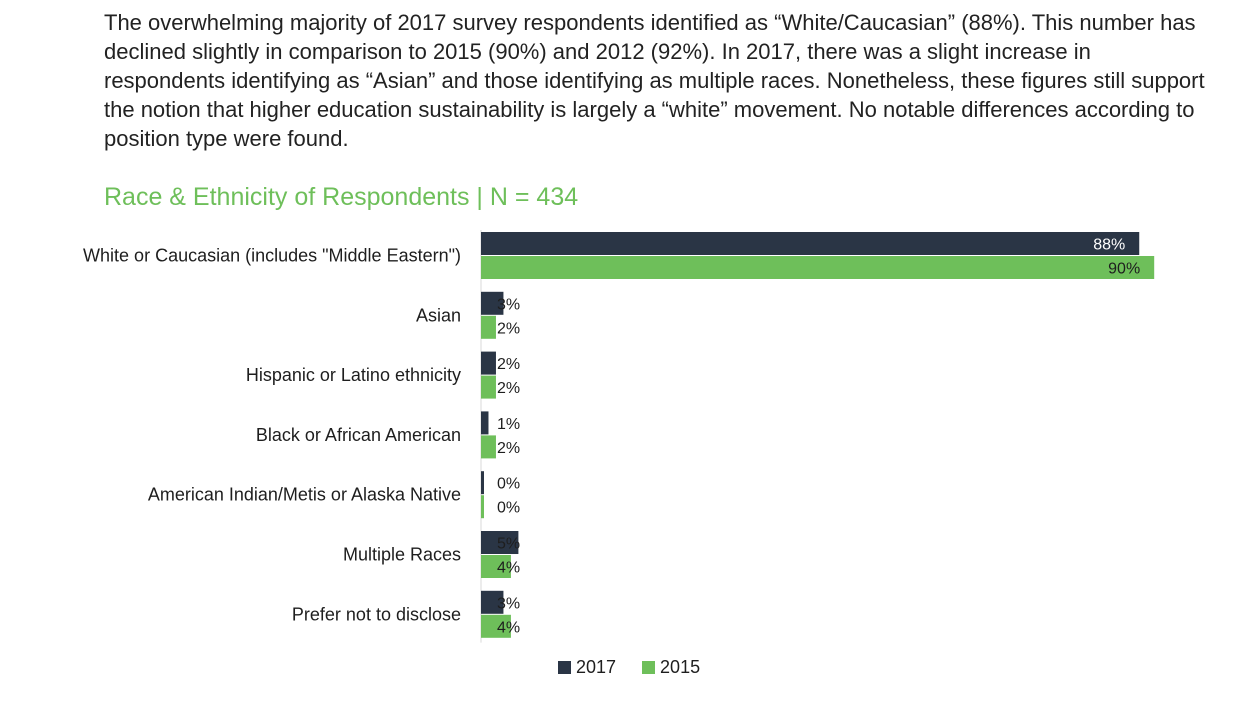 The height and width of the screenshot is (707, 1237). What do you see at coordinates (508, 448) in the screenshot?
I see `data-label-2015-3: 2%` at bounding box center [508, 448].